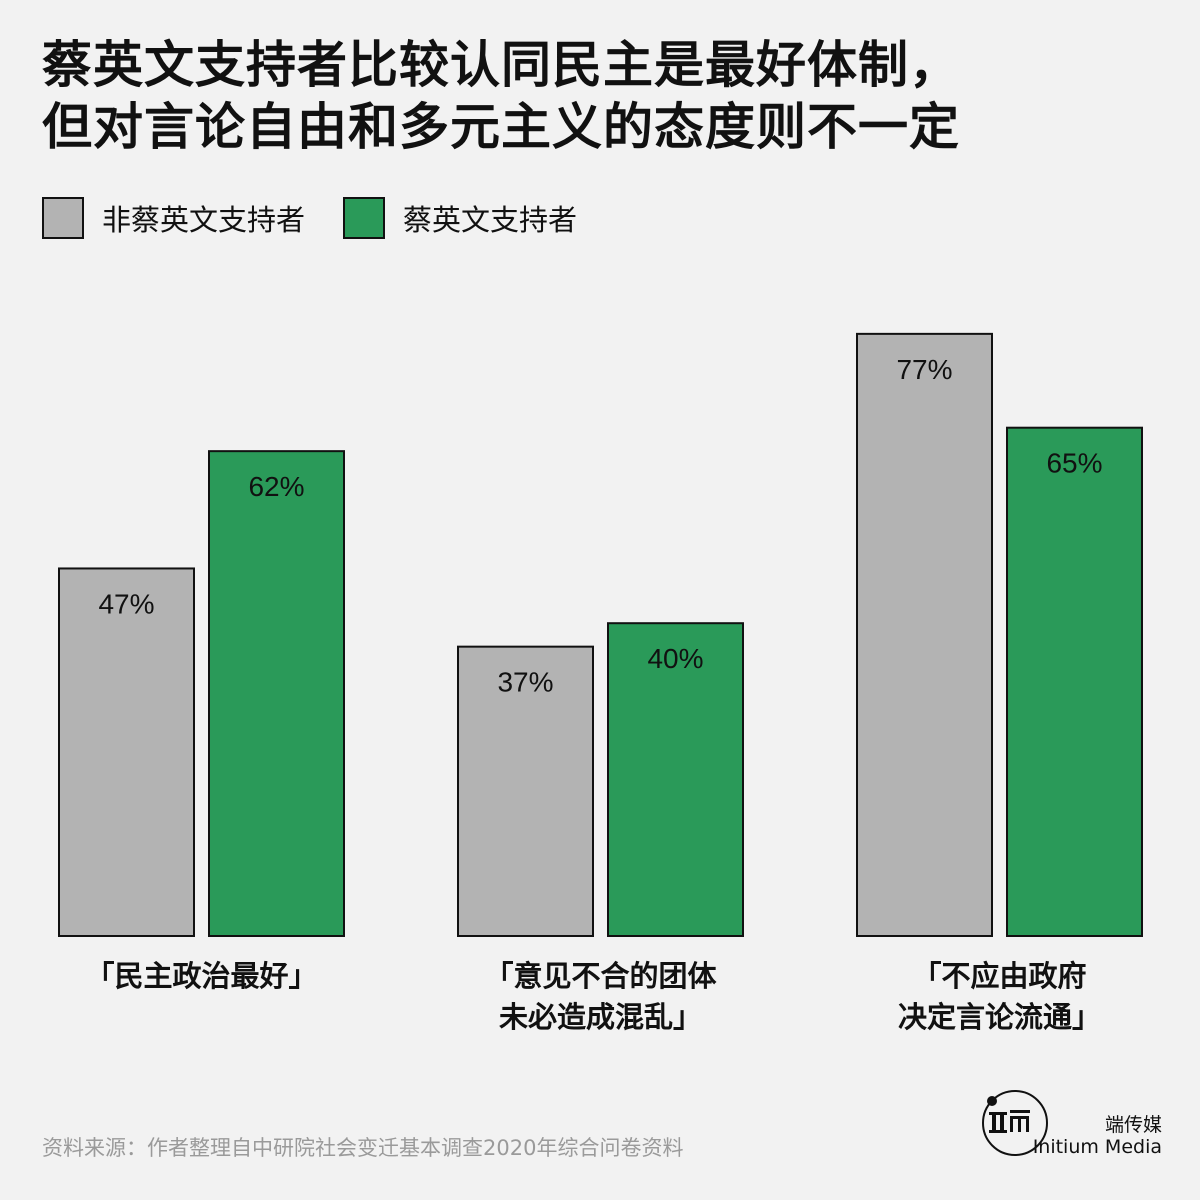  What do you see at coordinates (1015, 1123) in the screenshot?
I see `initium-logo-icon` at bounding box center [1015, 1123].